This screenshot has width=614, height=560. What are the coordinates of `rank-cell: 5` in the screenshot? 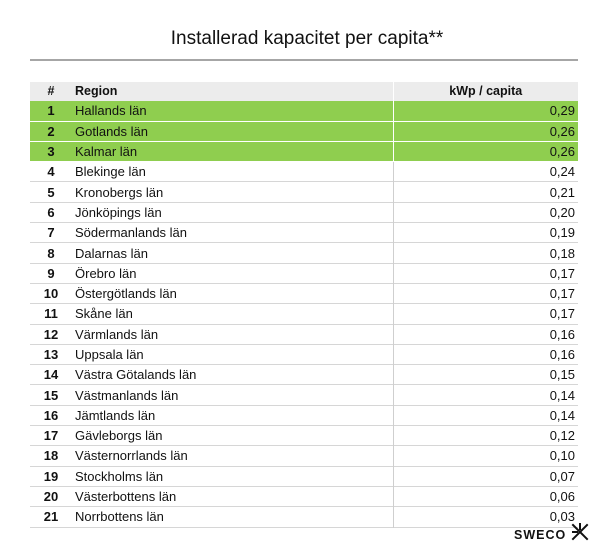 It's located at (51, 192).